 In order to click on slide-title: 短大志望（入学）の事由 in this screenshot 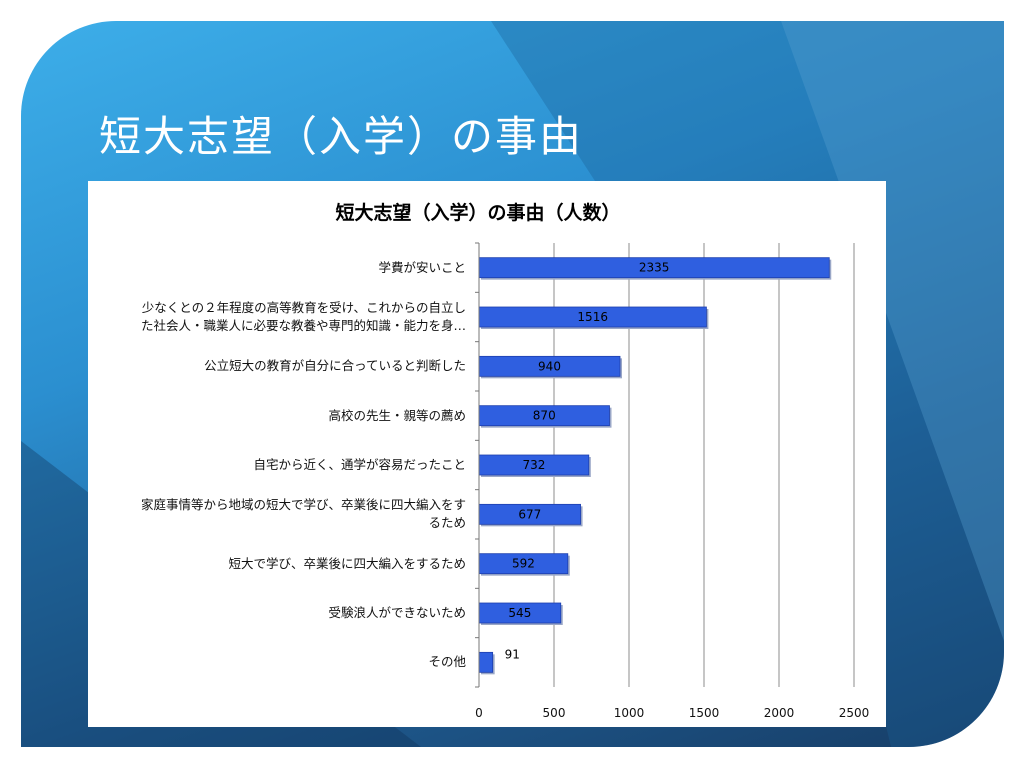, I will do `click(341, 136)`.